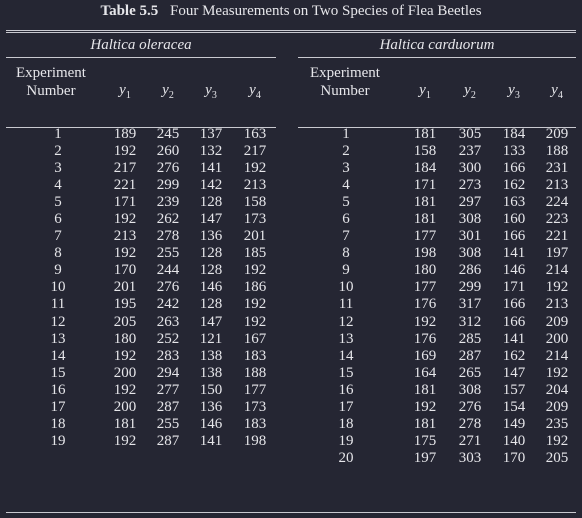  I want to click on measurement-cell-y1: 177, so click(425, 236).